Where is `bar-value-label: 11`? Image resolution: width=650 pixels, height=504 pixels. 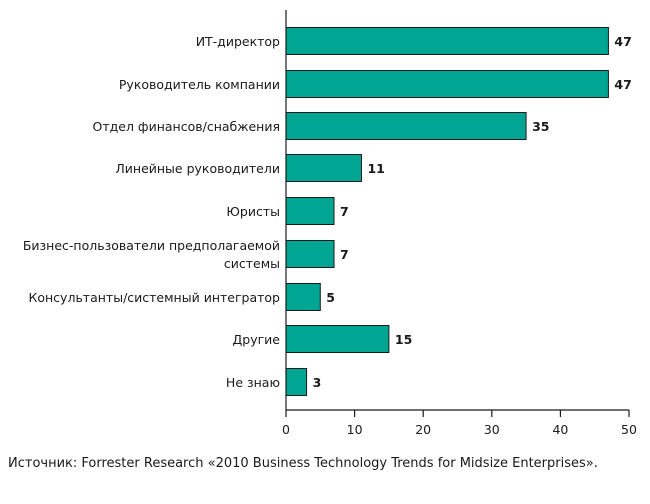 bar-value-label: 11 is located at coordinates (375, 168).